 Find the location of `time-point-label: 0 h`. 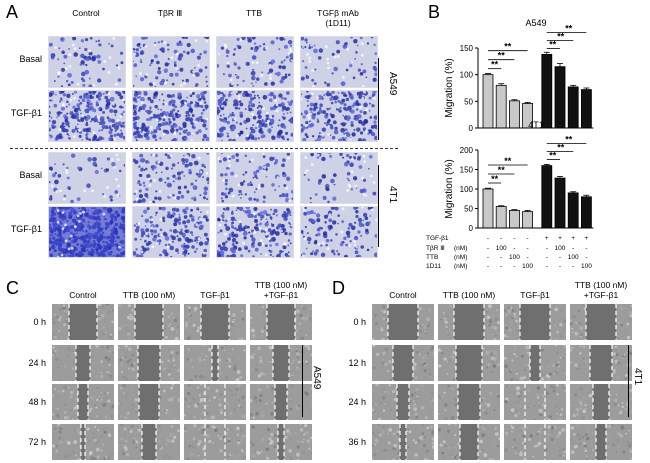

time-point-label: 0 h is located at coordinates (39, 322).